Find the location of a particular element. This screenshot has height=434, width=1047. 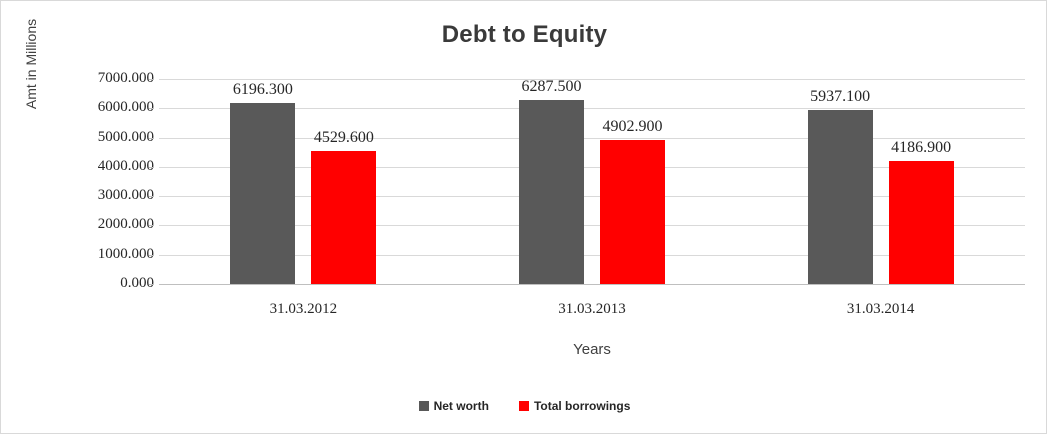

legend-label: Total borrowings is located at coordinates (582, 406).